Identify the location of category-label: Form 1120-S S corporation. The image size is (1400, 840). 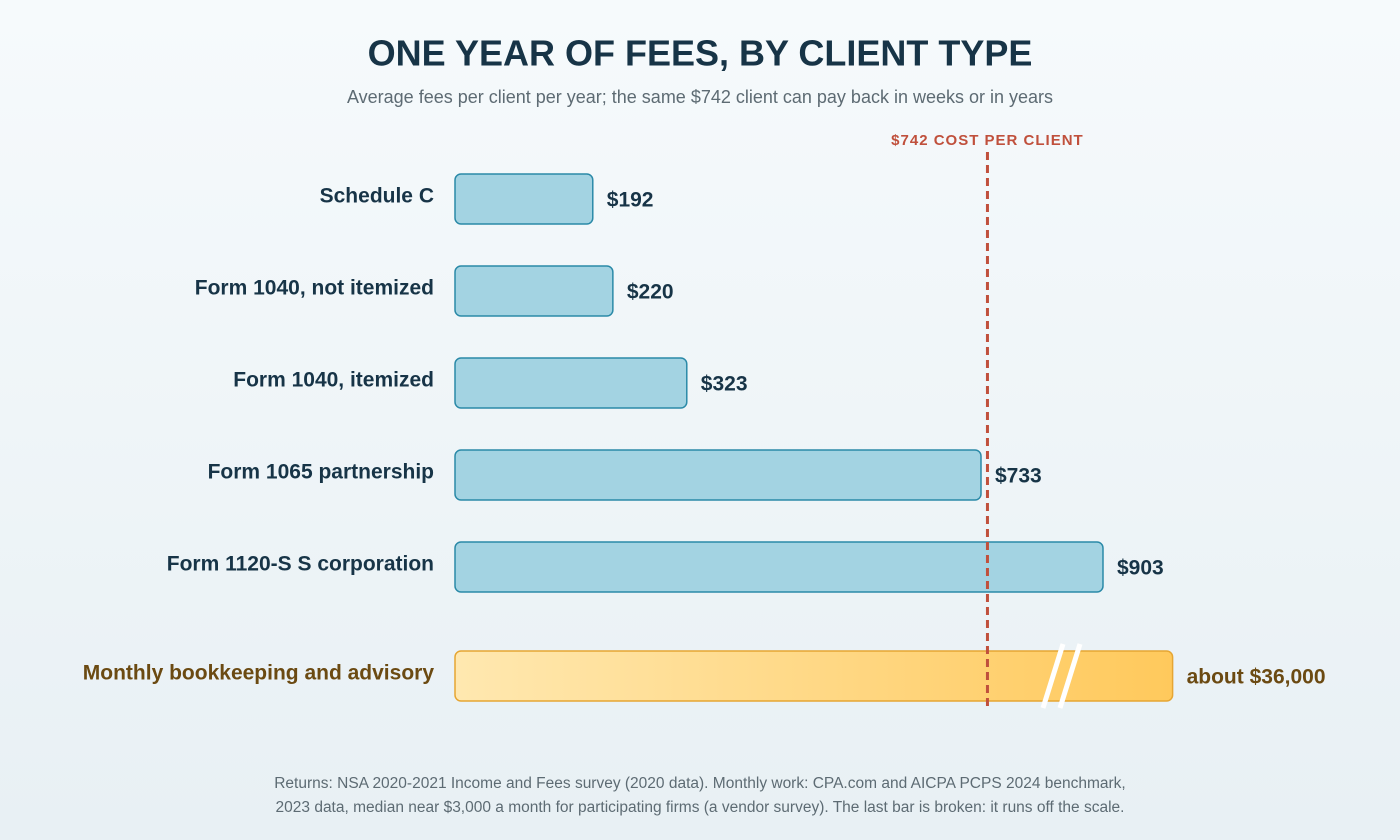
(300, 564).